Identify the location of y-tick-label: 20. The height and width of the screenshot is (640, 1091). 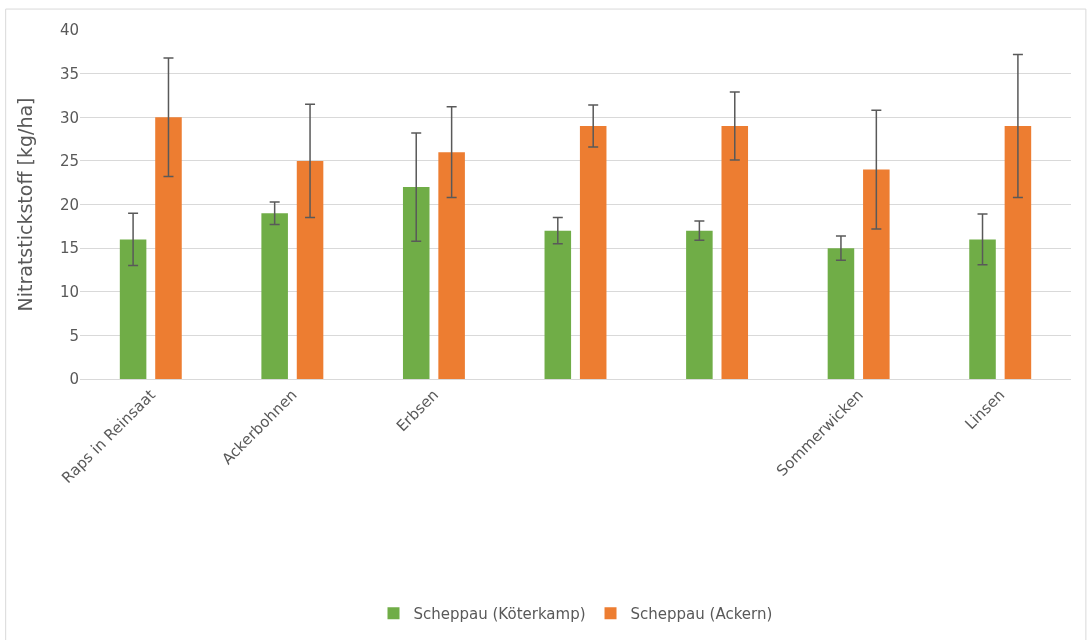
(69, 204).